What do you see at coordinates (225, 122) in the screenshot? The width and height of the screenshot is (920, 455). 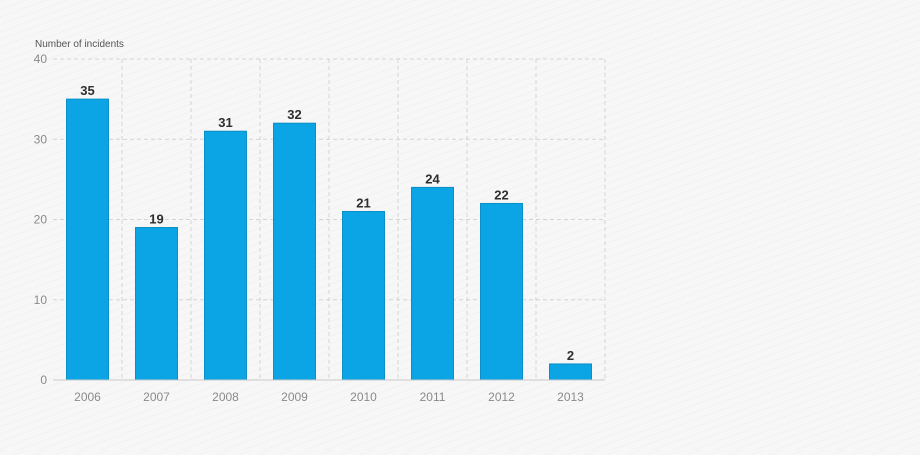 I see `value-label: 31` at bounding box center [225, 122].